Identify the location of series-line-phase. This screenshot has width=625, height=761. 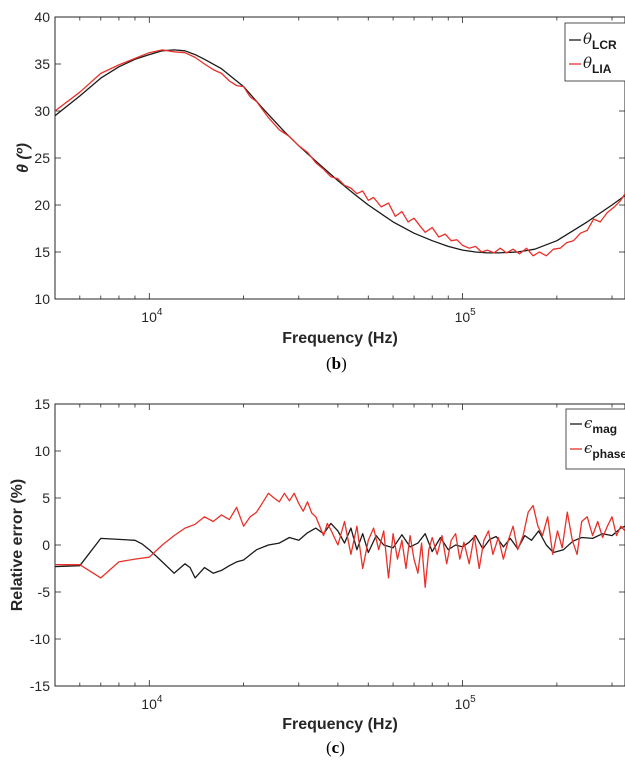
(340, 540).